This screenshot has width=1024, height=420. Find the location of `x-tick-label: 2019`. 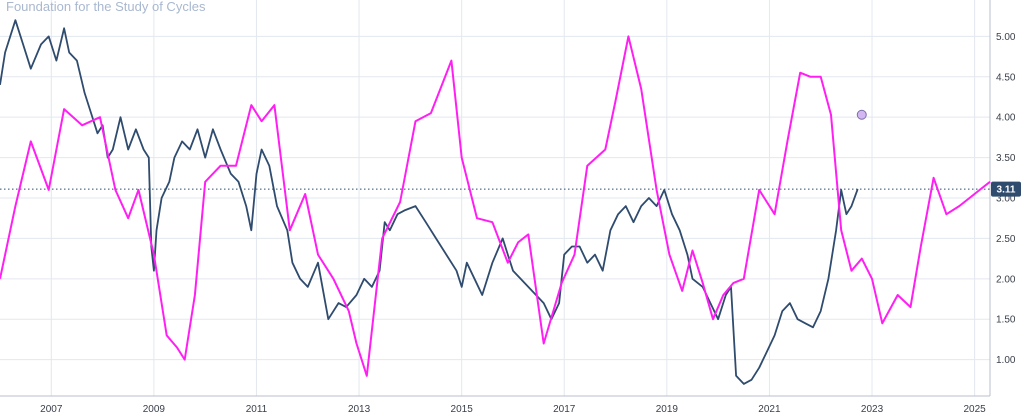

x-tick-label: 2019 is located at coordinates (667, 409).